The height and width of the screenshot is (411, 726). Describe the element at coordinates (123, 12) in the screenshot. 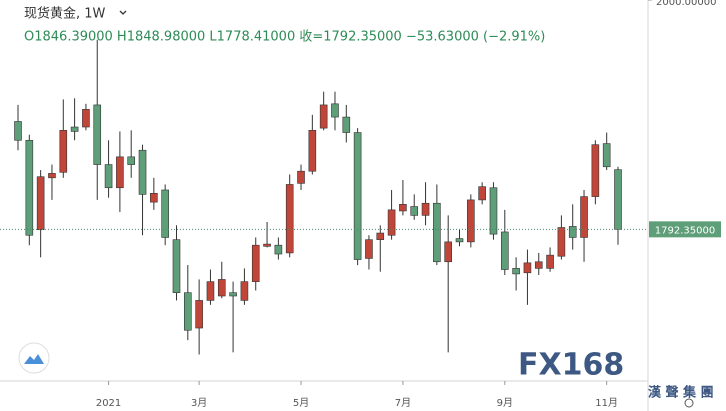

I see `dropdown-icon` at that location.